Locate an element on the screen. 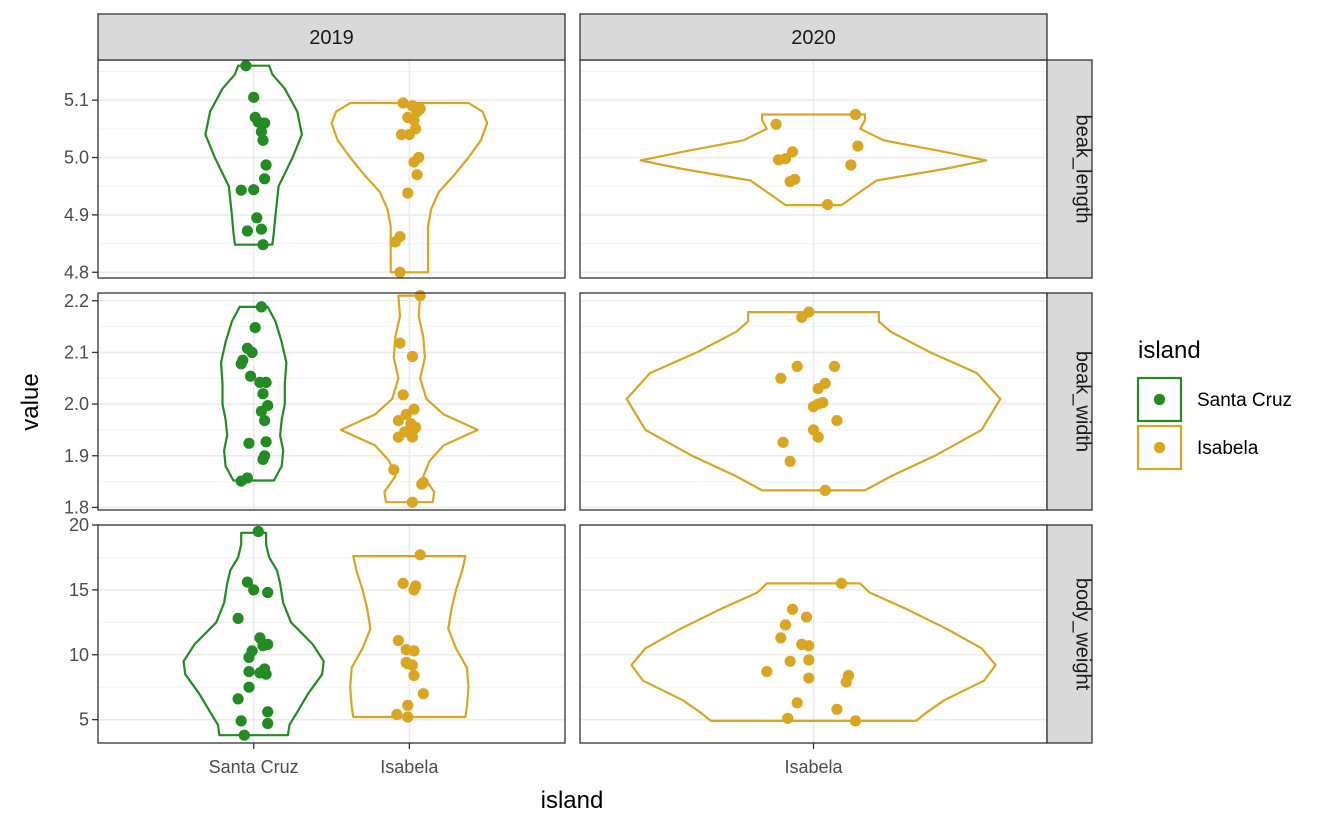  violin-body_weight-2019-isabela is located at coordinates (409, 637).